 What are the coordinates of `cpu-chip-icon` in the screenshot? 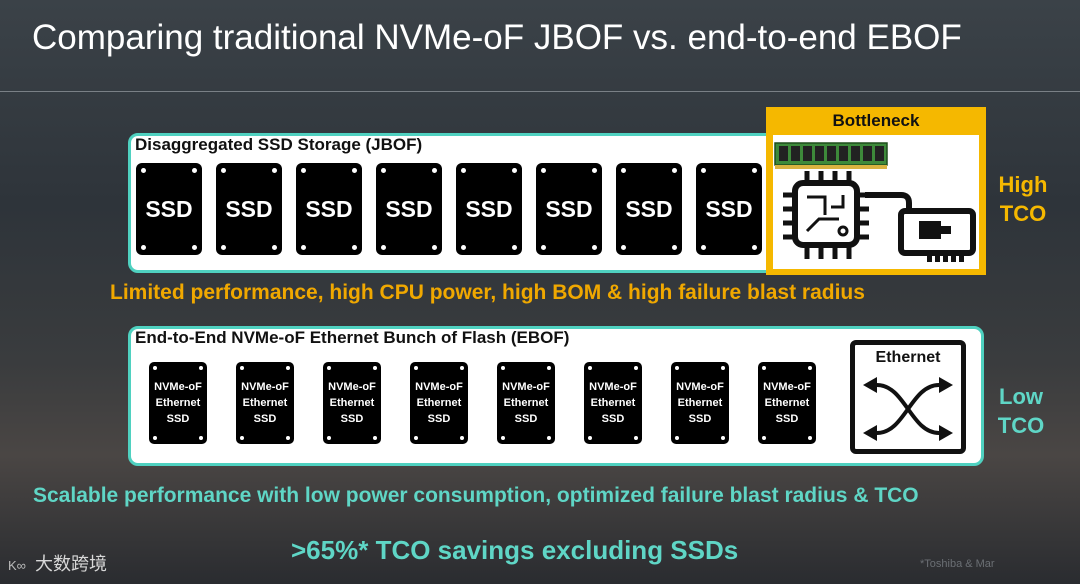 It's located at (826, 215).